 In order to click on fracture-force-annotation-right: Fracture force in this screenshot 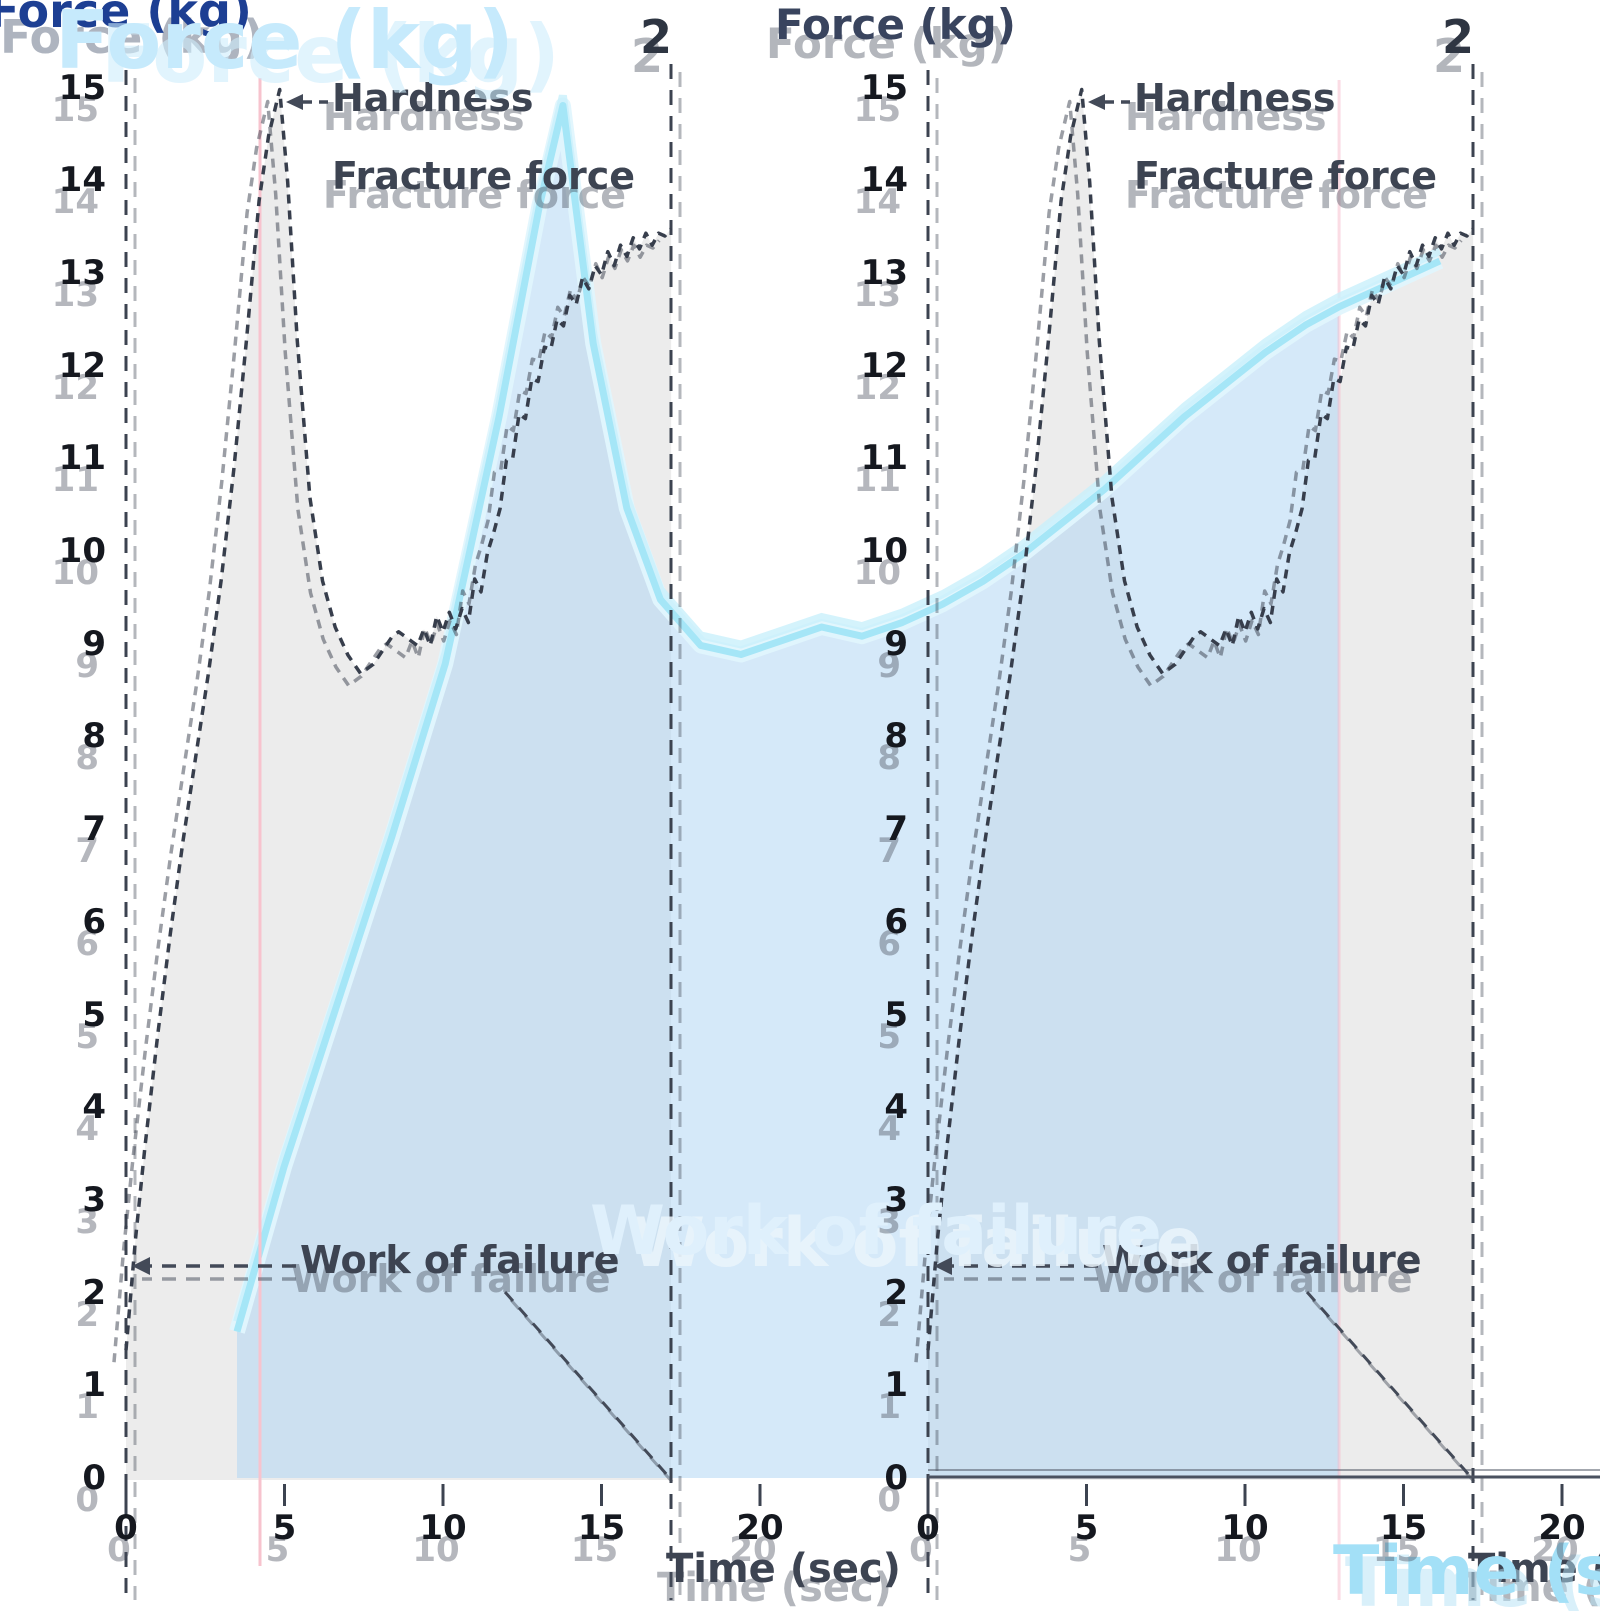, I will do `click(1286, 176)`.